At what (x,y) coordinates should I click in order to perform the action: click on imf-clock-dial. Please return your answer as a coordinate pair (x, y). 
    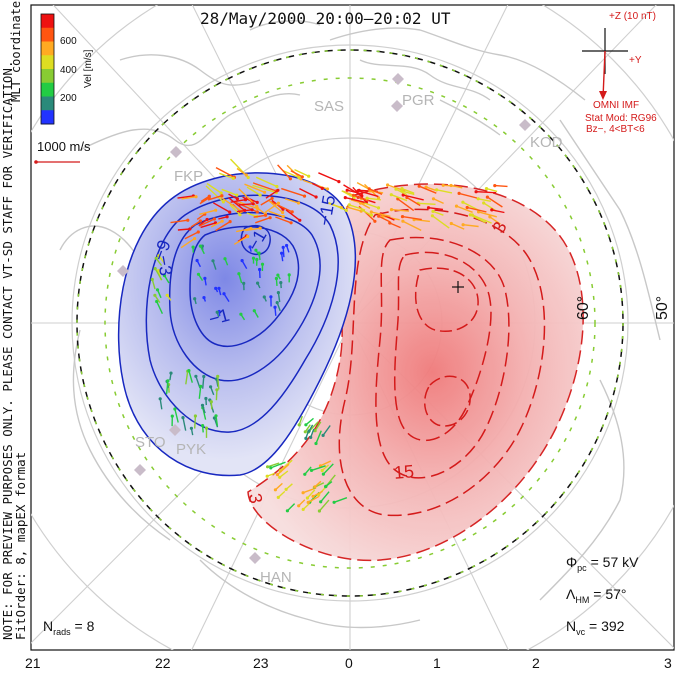
    Looking at the image, I should click on (605, 64).